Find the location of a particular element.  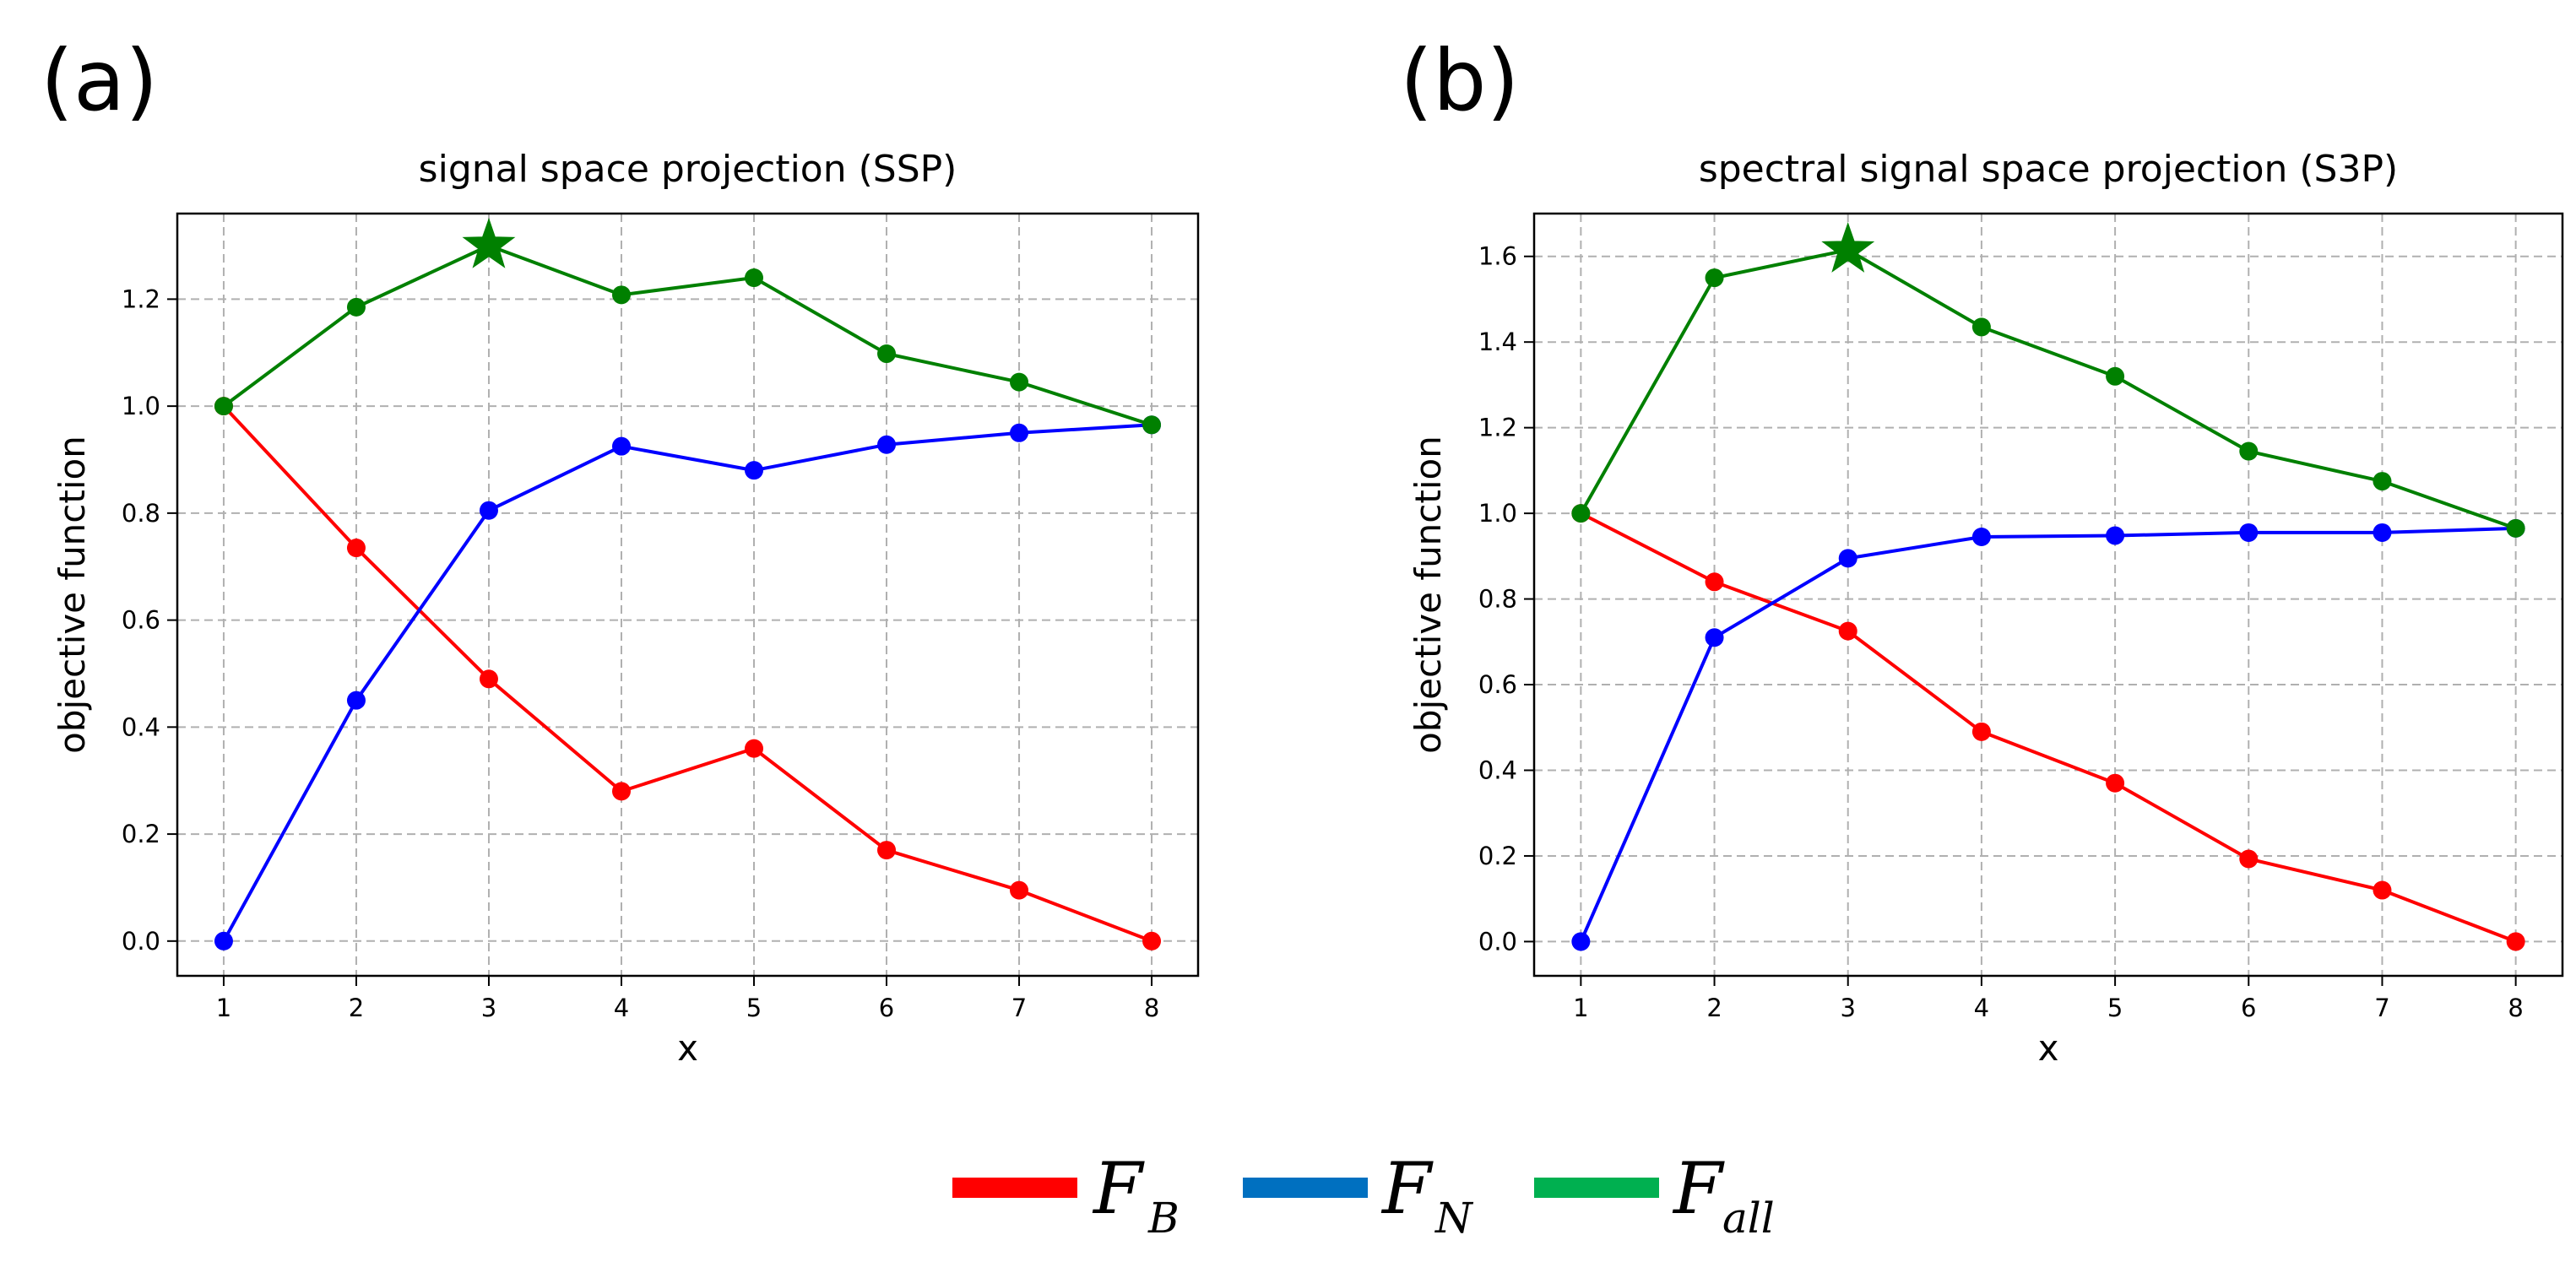

legend-label-fb: F is located at coordinates (1119, 1188).